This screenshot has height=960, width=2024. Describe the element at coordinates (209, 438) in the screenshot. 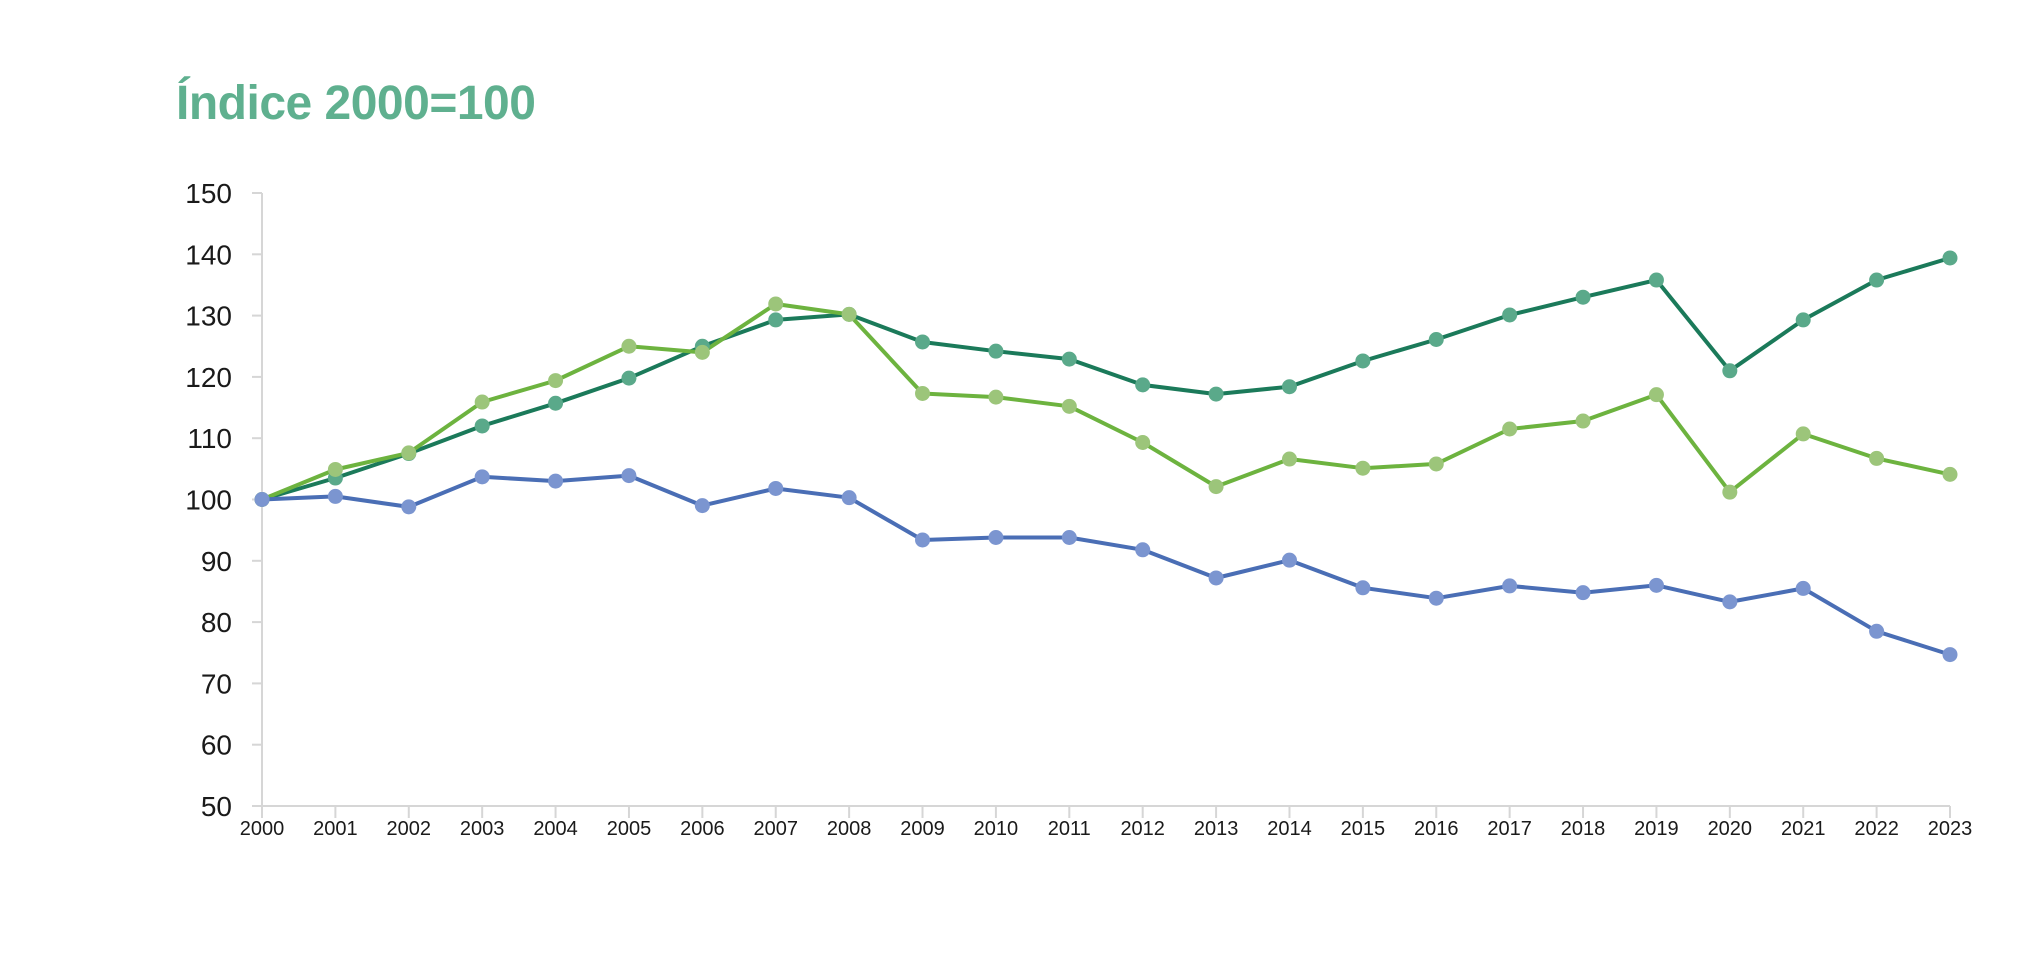

I see `y-tick-label: 110` at that location.